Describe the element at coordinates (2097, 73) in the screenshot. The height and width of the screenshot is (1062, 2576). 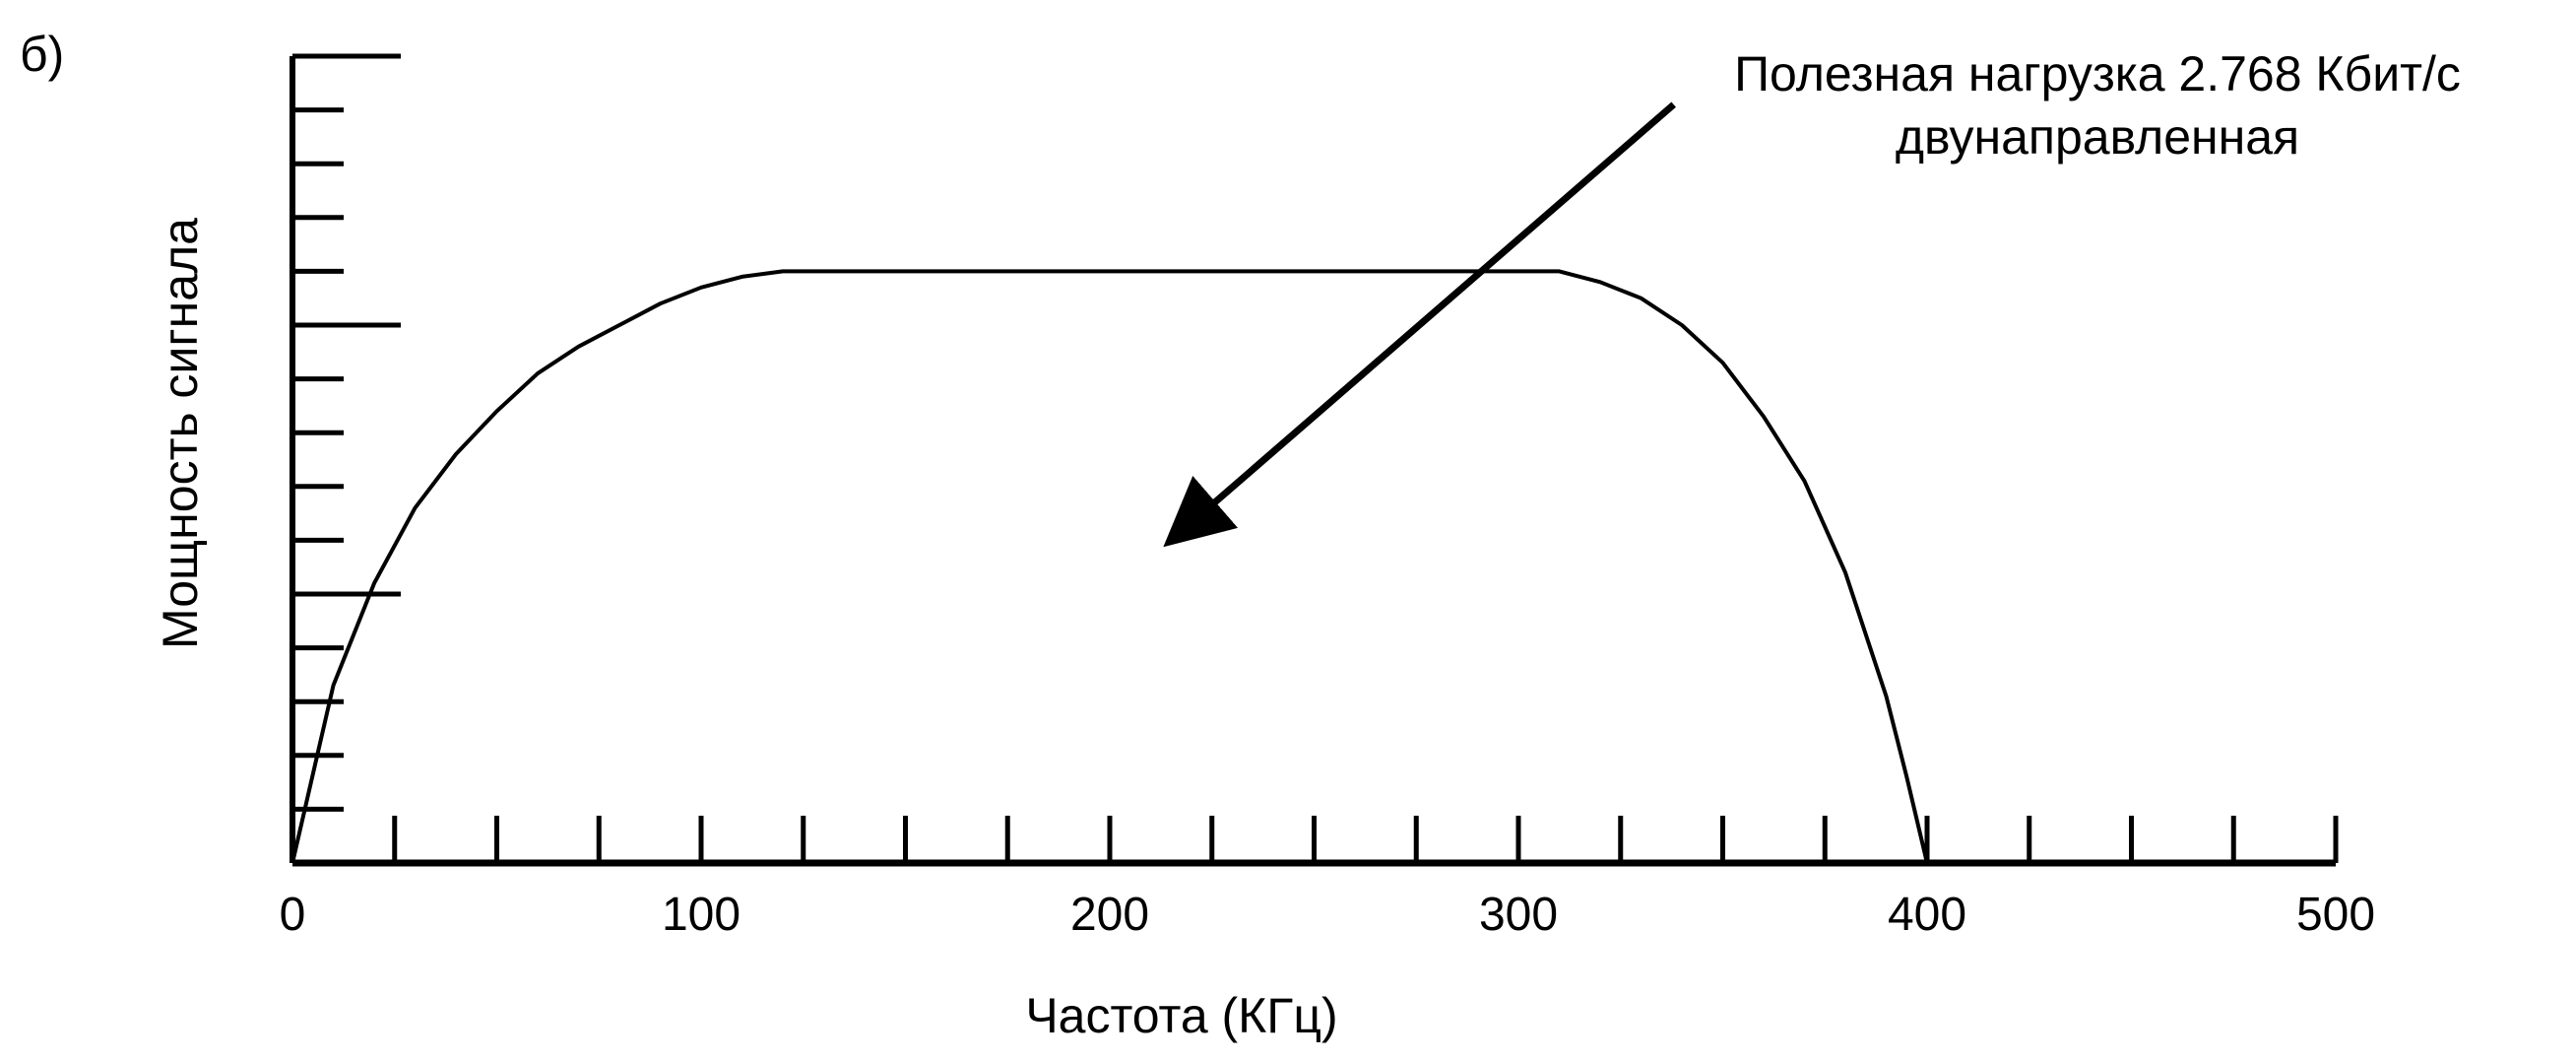
I see `annotation-text: Полезная нагрузка 2.768 Кбит/с` at that location.